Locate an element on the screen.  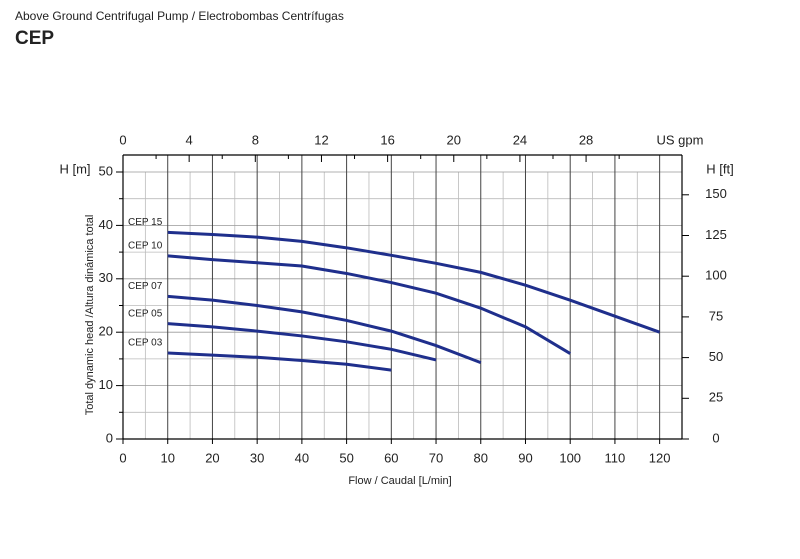
y2-tick-label: 25 is located at coordinates (716, 397).